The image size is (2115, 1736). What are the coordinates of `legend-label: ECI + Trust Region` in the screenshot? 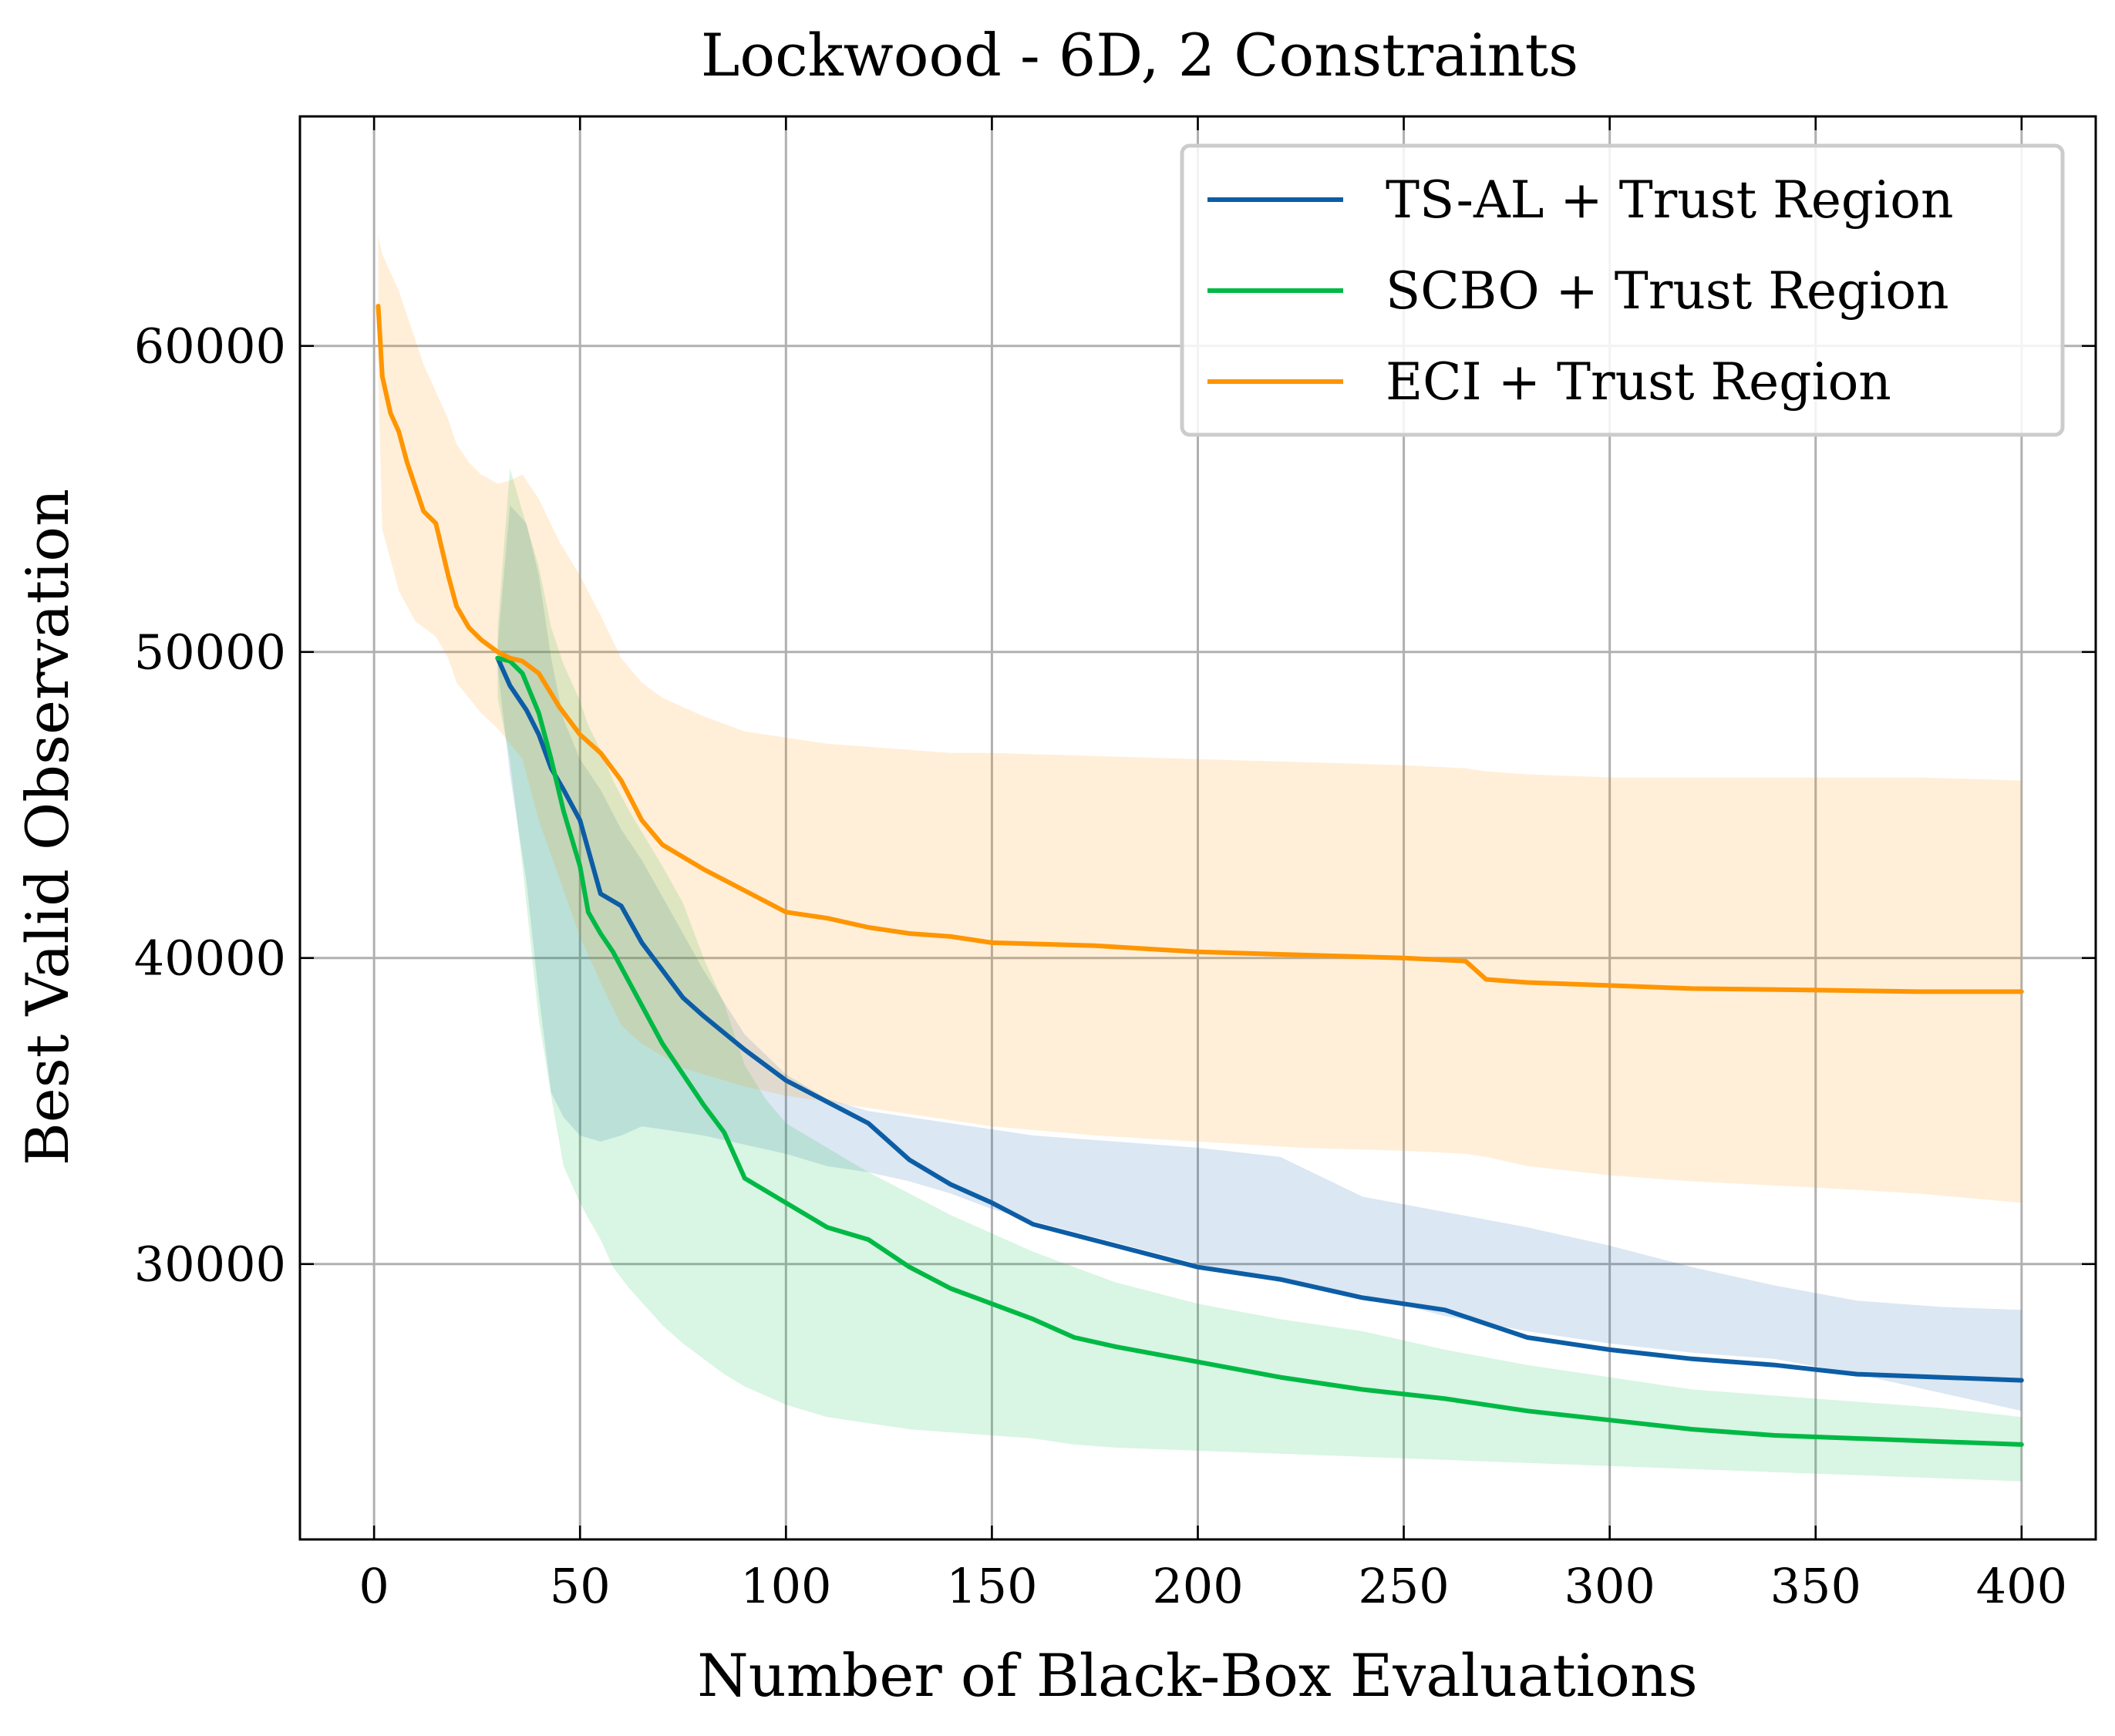 It's located at (1638, 382).